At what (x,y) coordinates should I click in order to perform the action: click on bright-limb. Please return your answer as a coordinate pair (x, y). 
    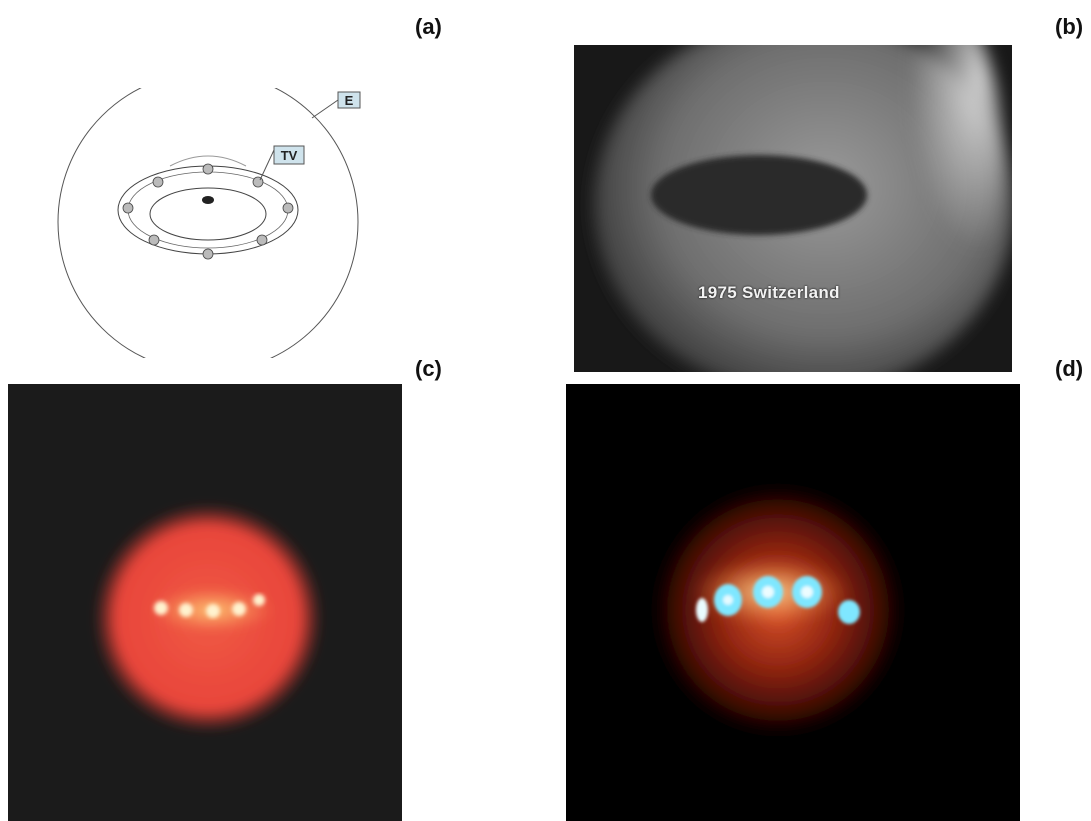
    Looking at the image, I should click on (934, 190).